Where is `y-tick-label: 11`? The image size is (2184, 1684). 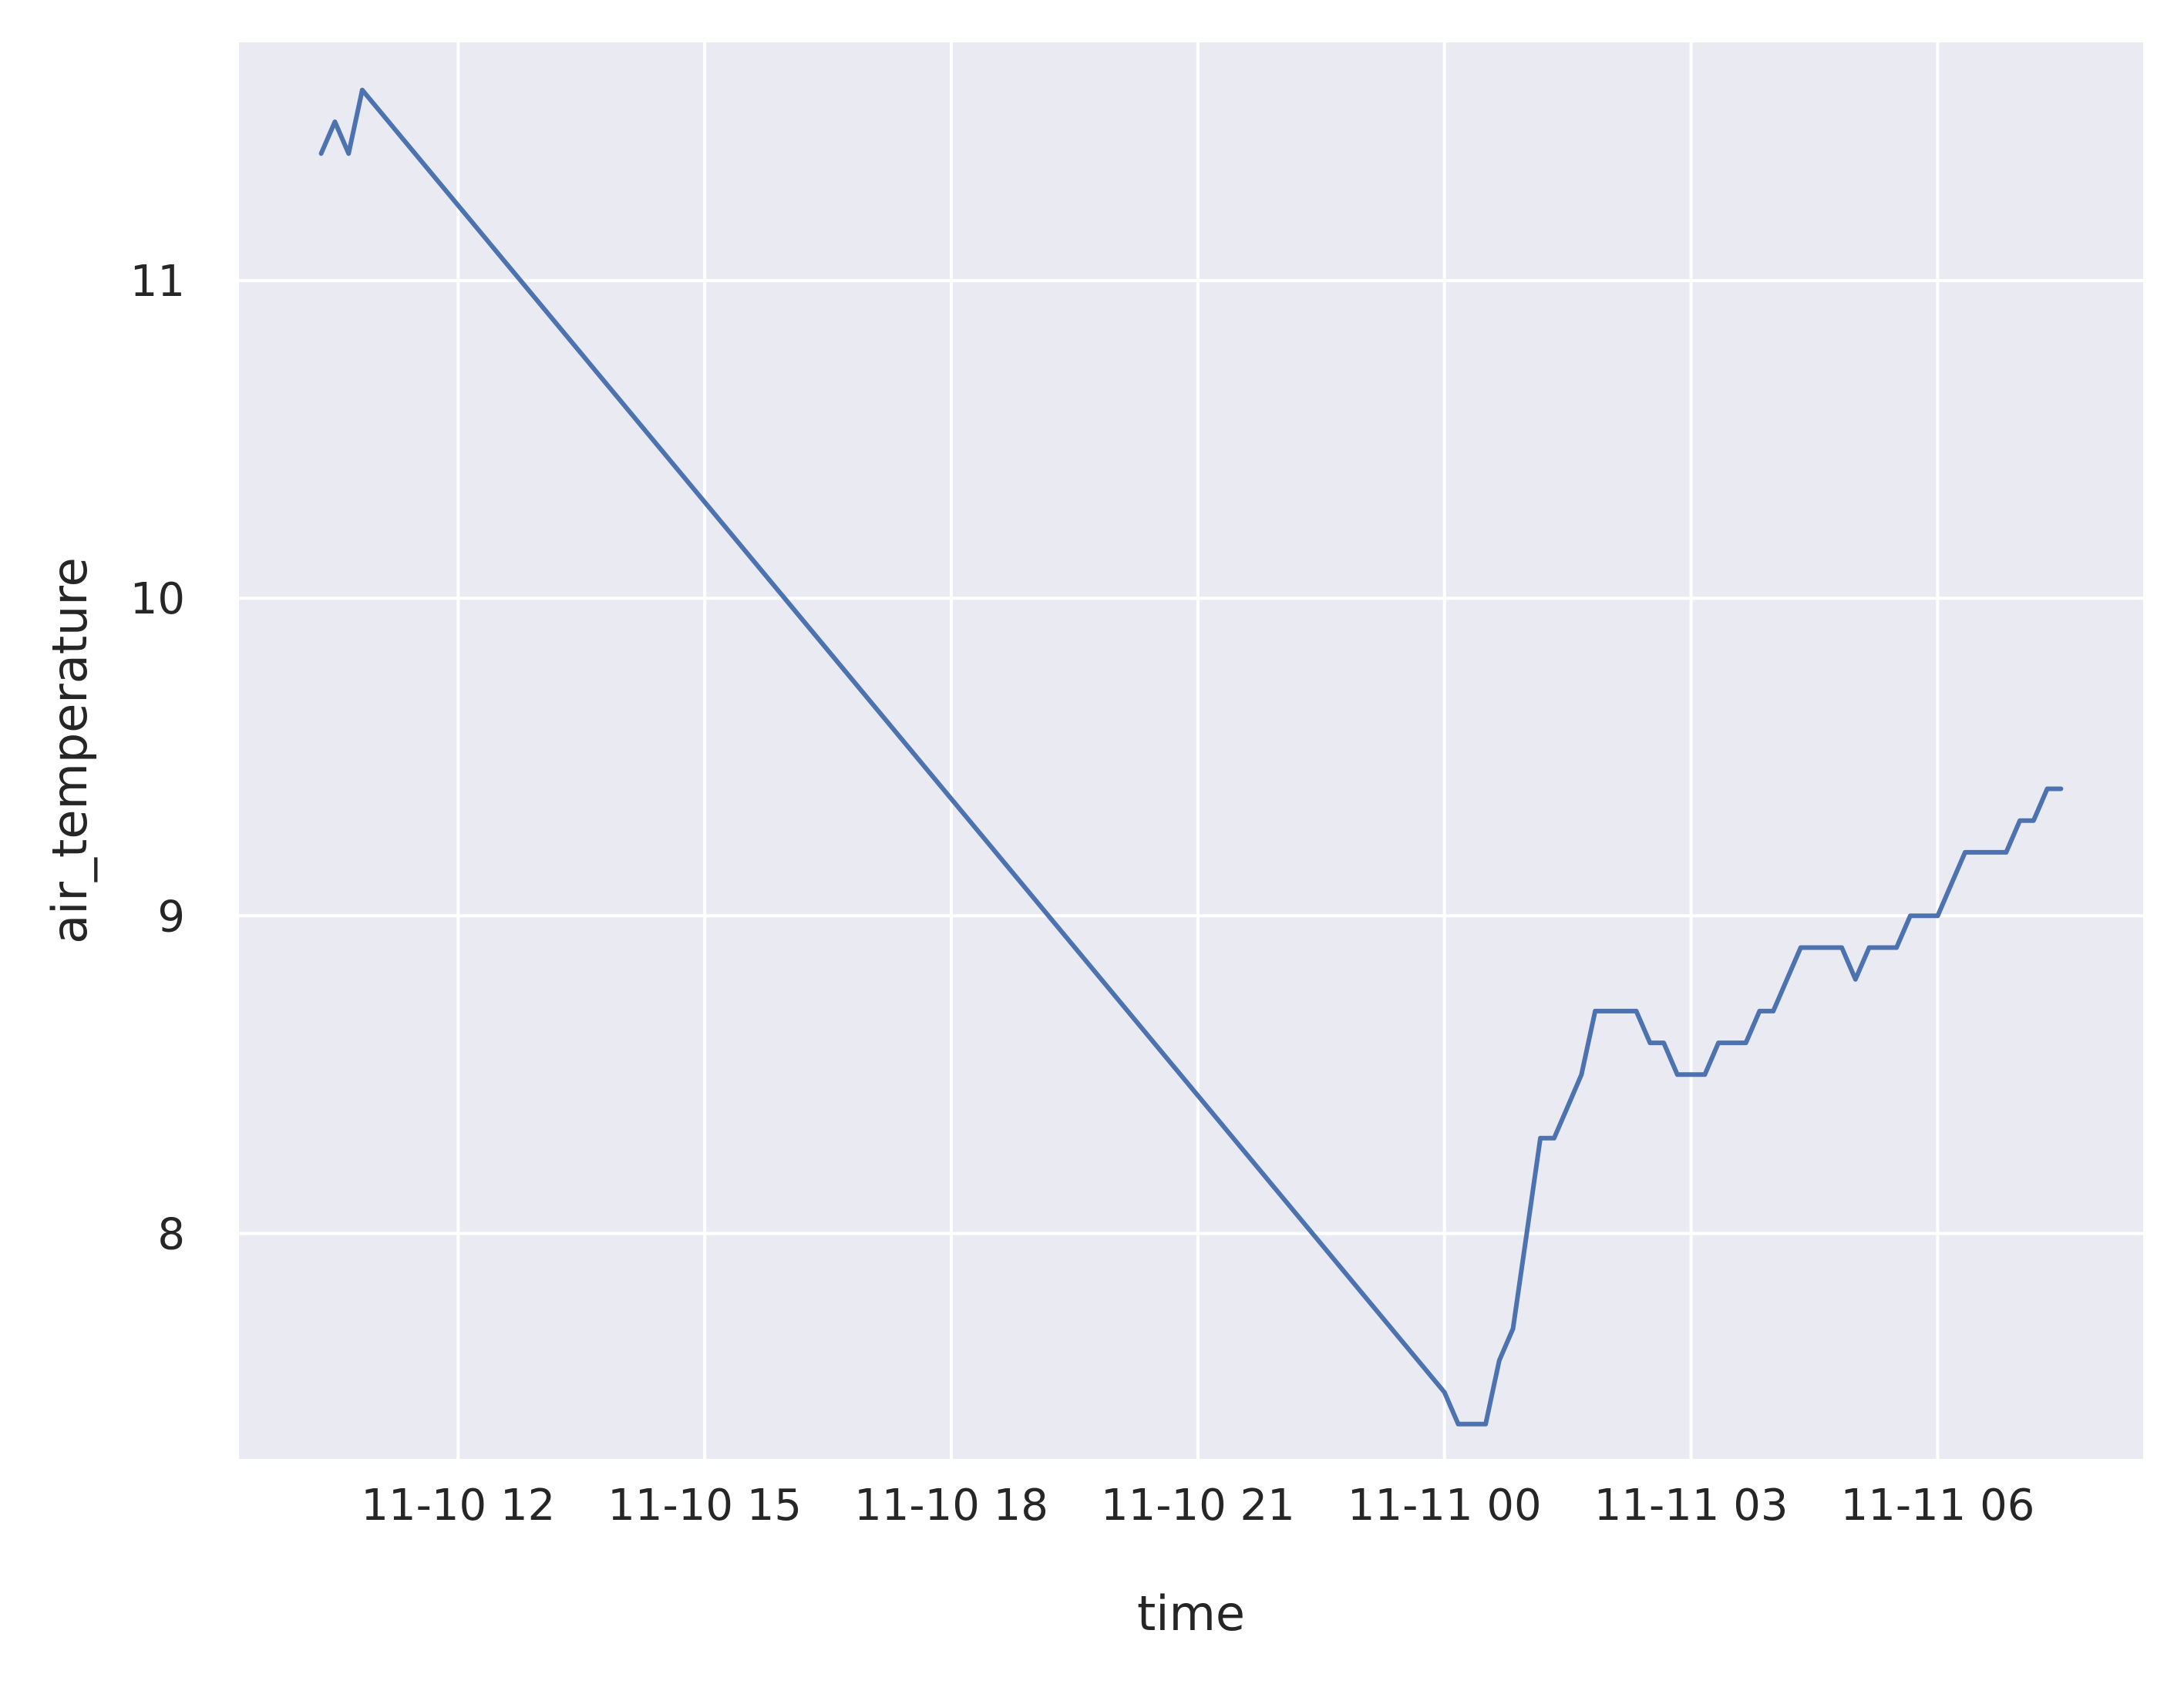 y-tick-label: 11 is located at coordinates (157, 282).